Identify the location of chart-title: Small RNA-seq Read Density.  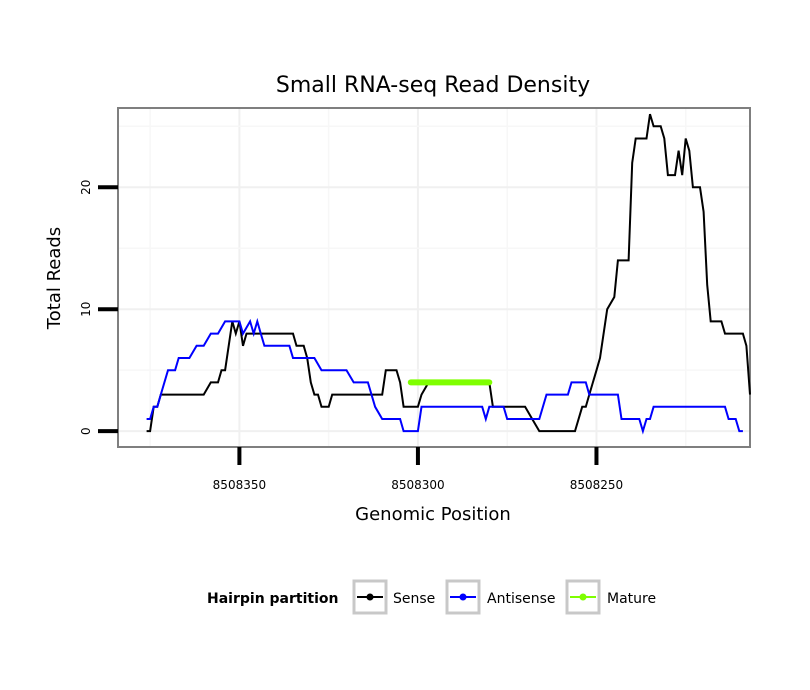
(433, 85).